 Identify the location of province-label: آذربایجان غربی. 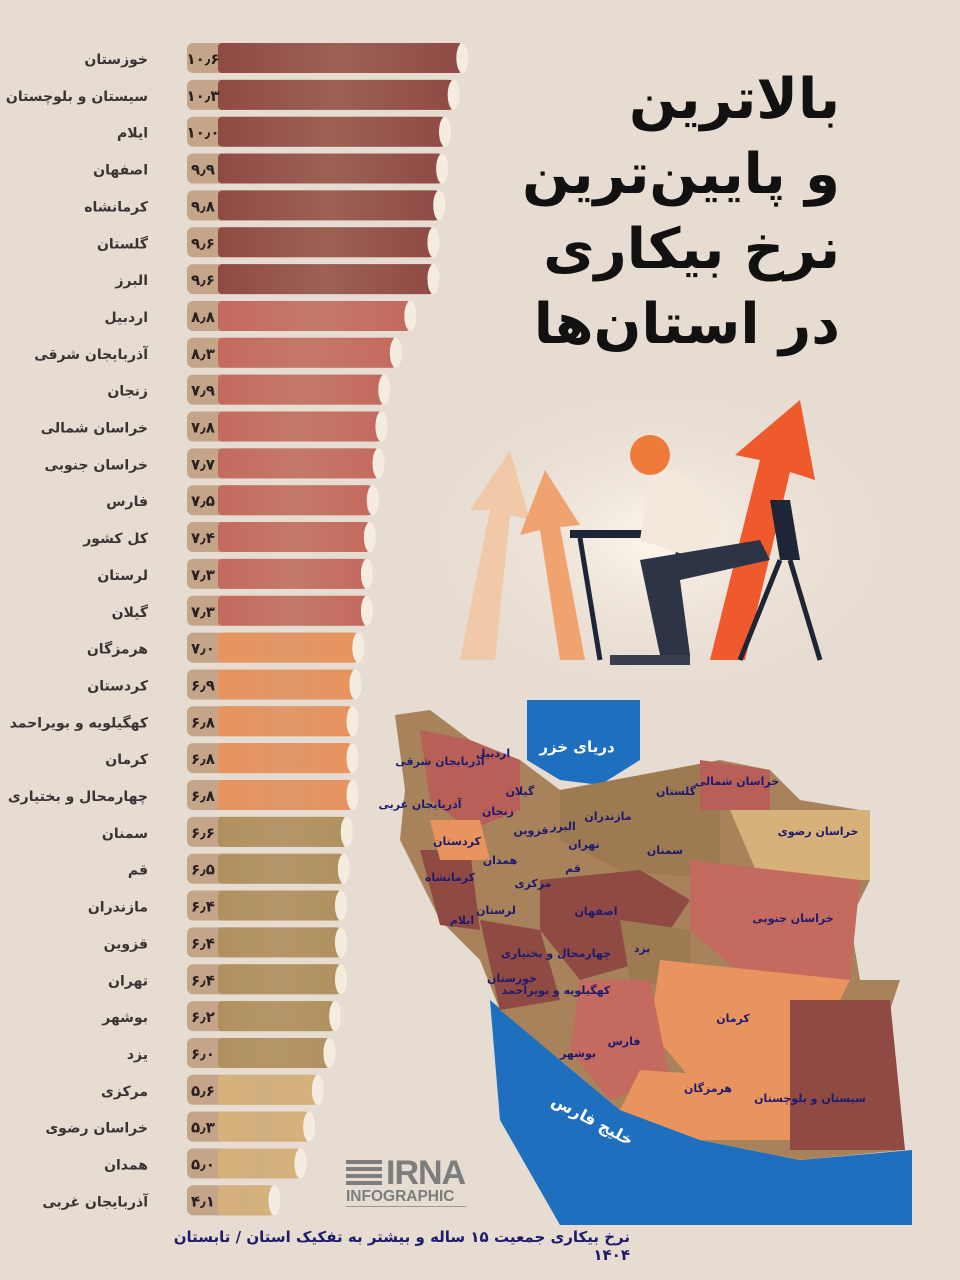
(419, 804).